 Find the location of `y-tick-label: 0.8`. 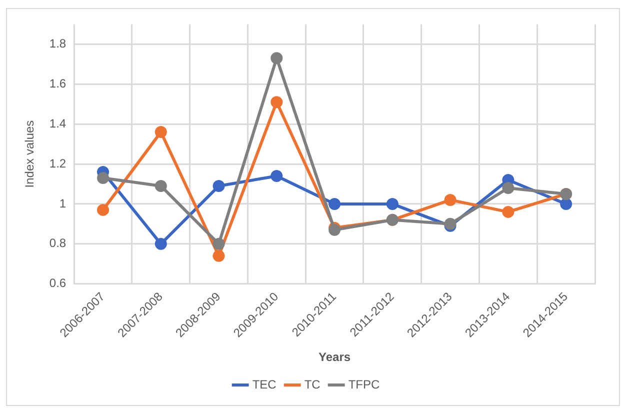

y-tick-label: 0.8 is located at coordinates (57, 243).